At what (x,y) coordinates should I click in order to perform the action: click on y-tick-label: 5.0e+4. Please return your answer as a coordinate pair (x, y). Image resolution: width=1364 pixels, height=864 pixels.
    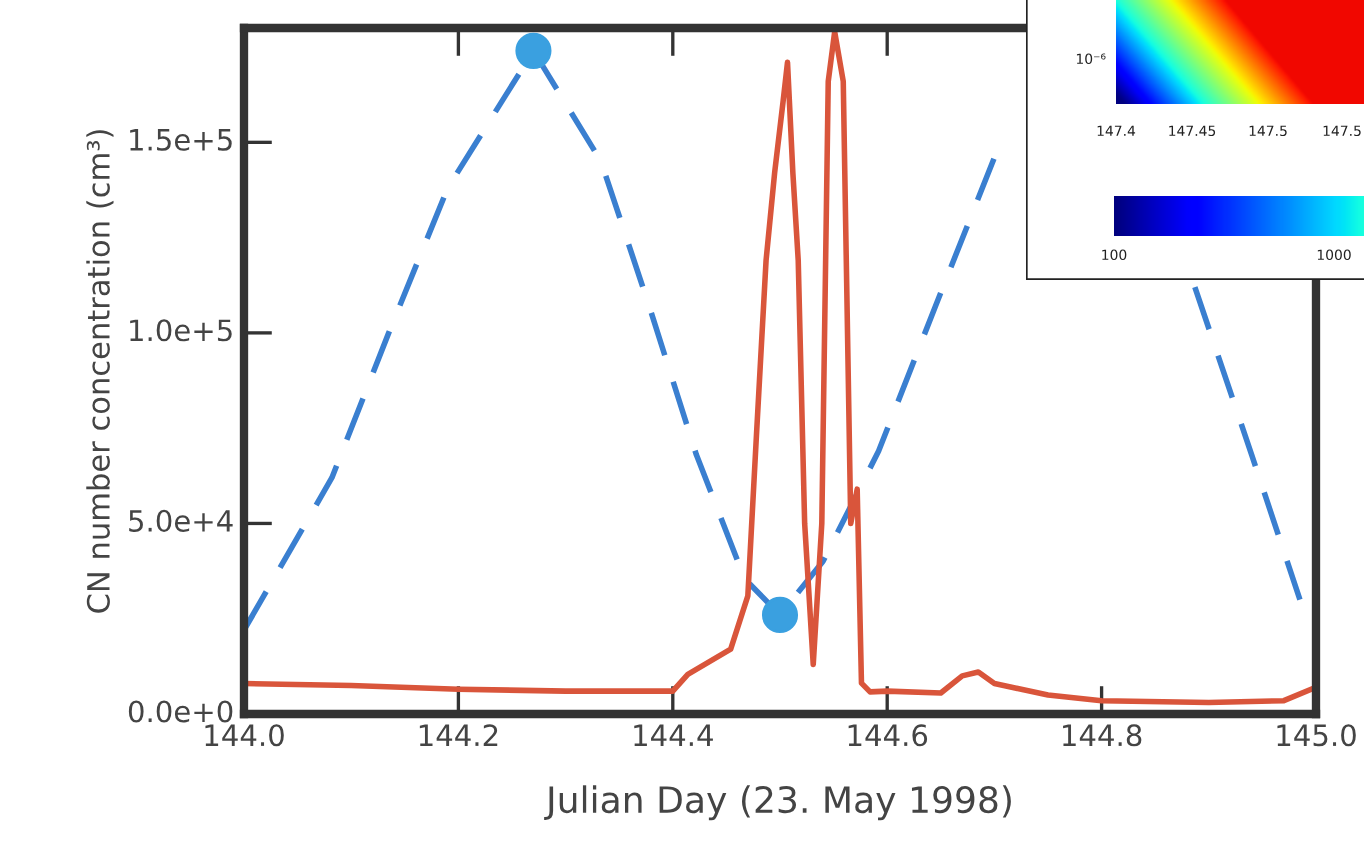
    Looking at the image, I should click on (181, 520).